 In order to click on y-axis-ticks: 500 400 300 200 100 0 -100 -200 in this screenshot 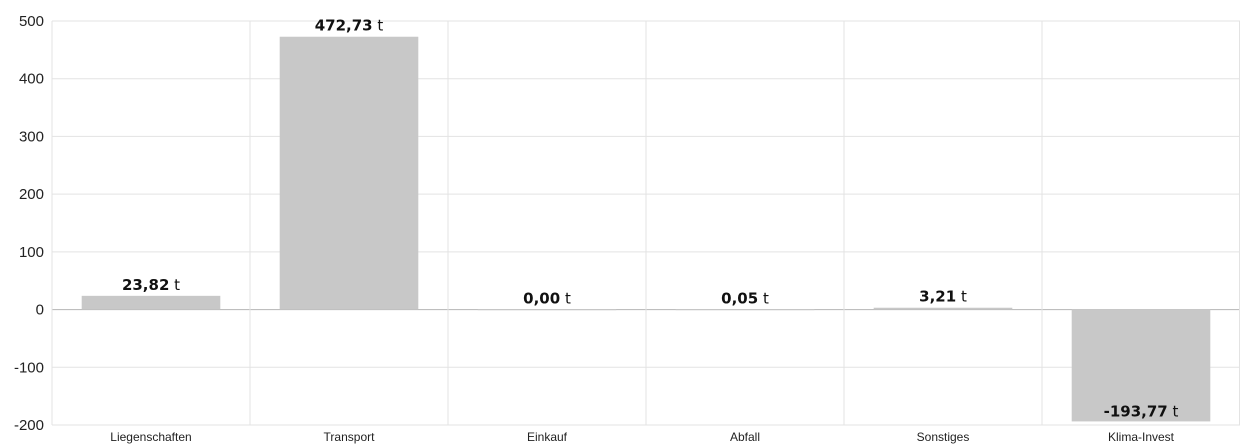, I will do `click(29, 223)`.